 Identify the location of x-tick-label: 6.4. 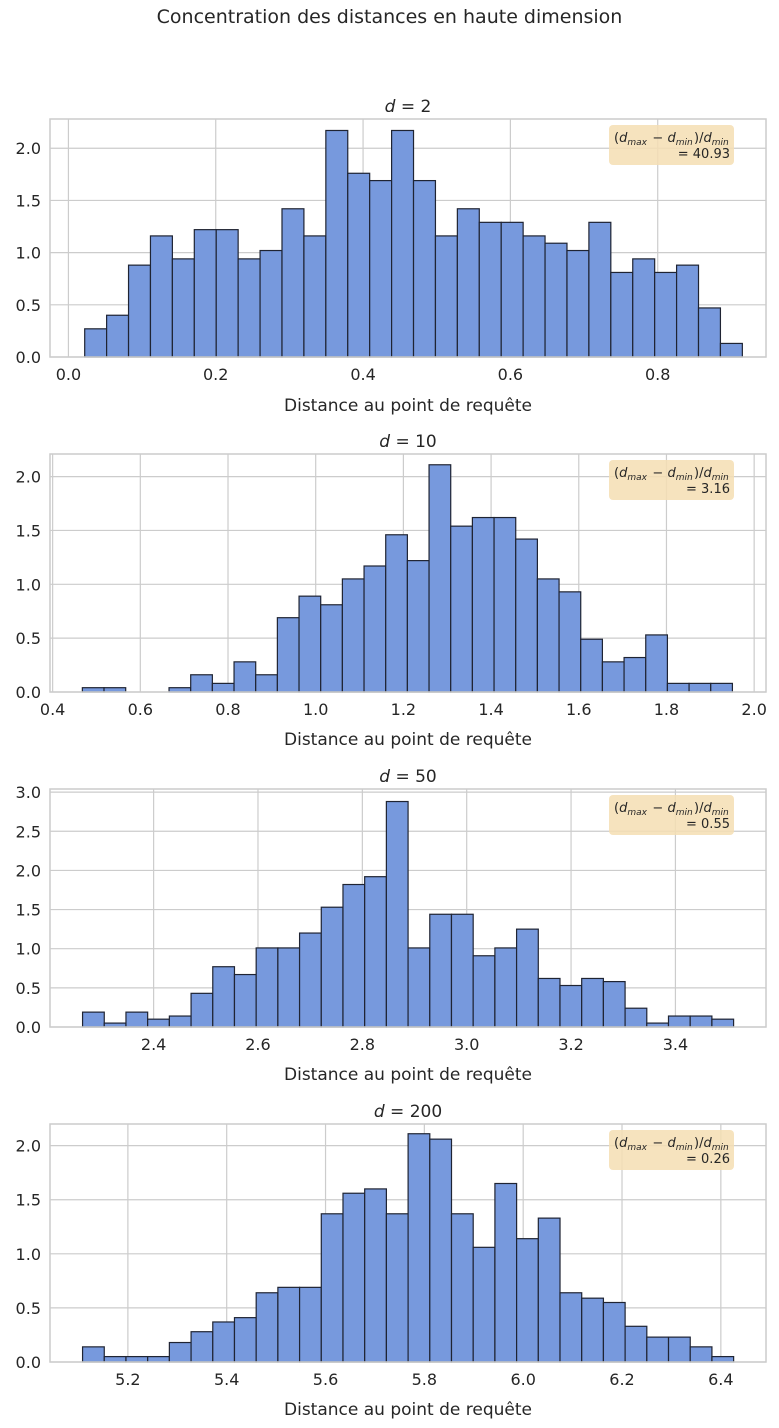
(720, 1379).